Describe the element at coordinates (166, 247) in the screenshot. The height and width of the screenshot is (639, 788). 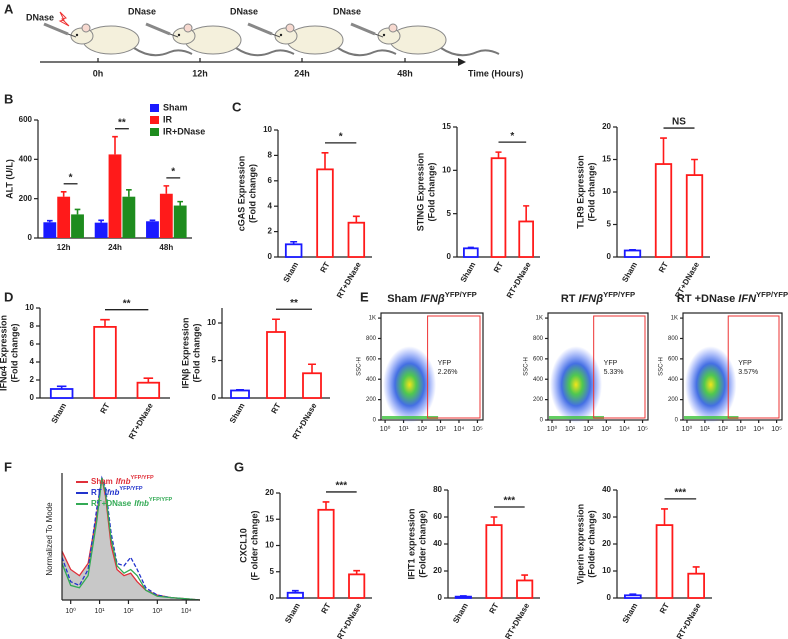
I see `x-tick-label: 48h` at that location.